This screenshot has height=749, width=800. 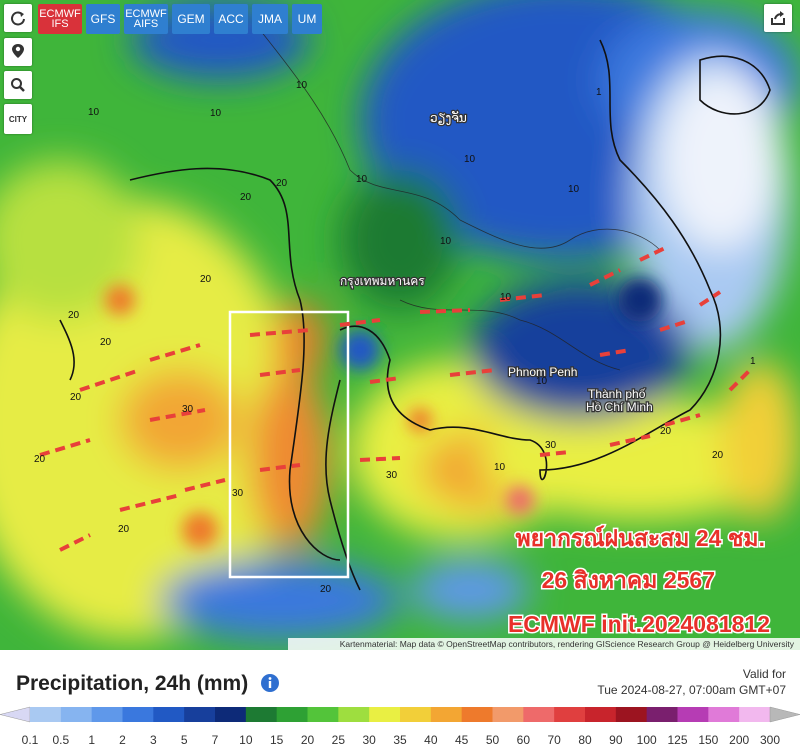 What do you see at coordinates (339, 740) in the screenshot?
I see `scale-label: 25` at bounding box center [339, 740].